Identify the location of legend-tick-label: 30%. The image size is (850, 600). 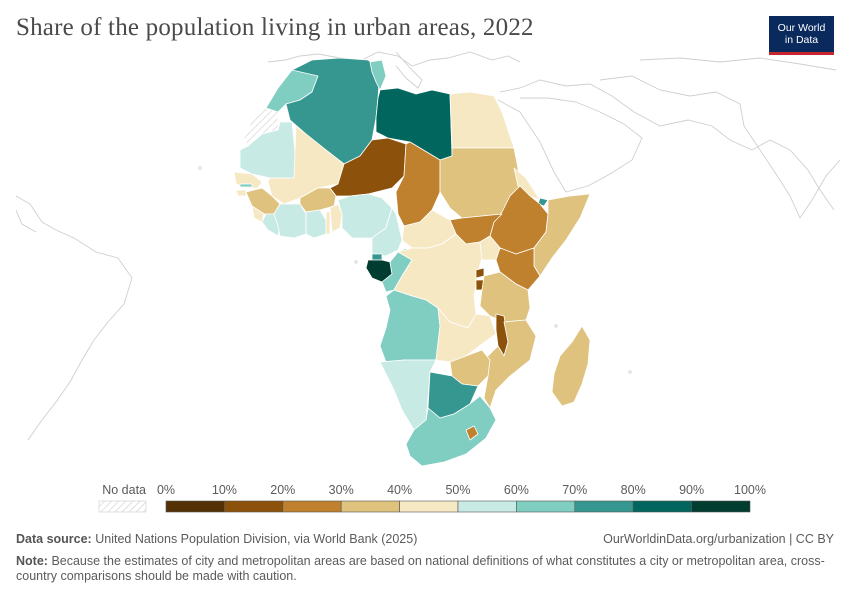
(341, 490).